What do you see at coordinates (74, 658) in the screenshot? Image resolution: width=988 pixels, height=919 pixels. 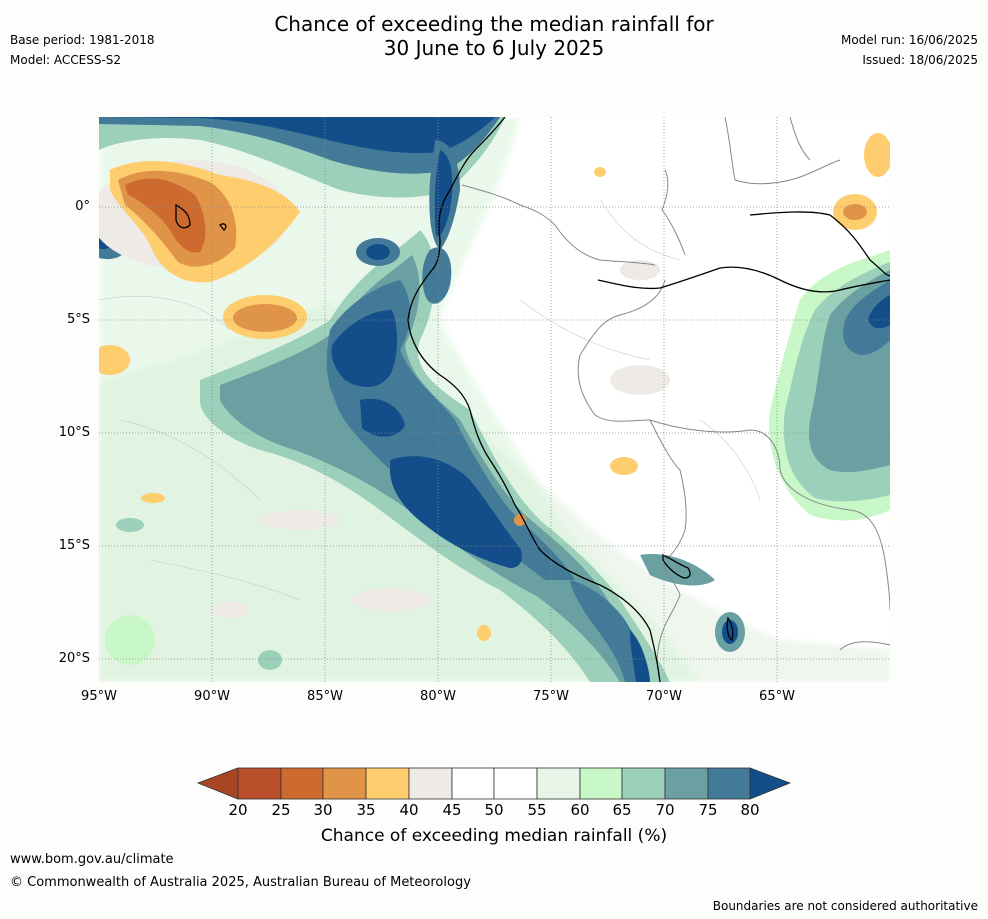 I see `lat-label-20s: 20°S` at bounding box center [74, 658].